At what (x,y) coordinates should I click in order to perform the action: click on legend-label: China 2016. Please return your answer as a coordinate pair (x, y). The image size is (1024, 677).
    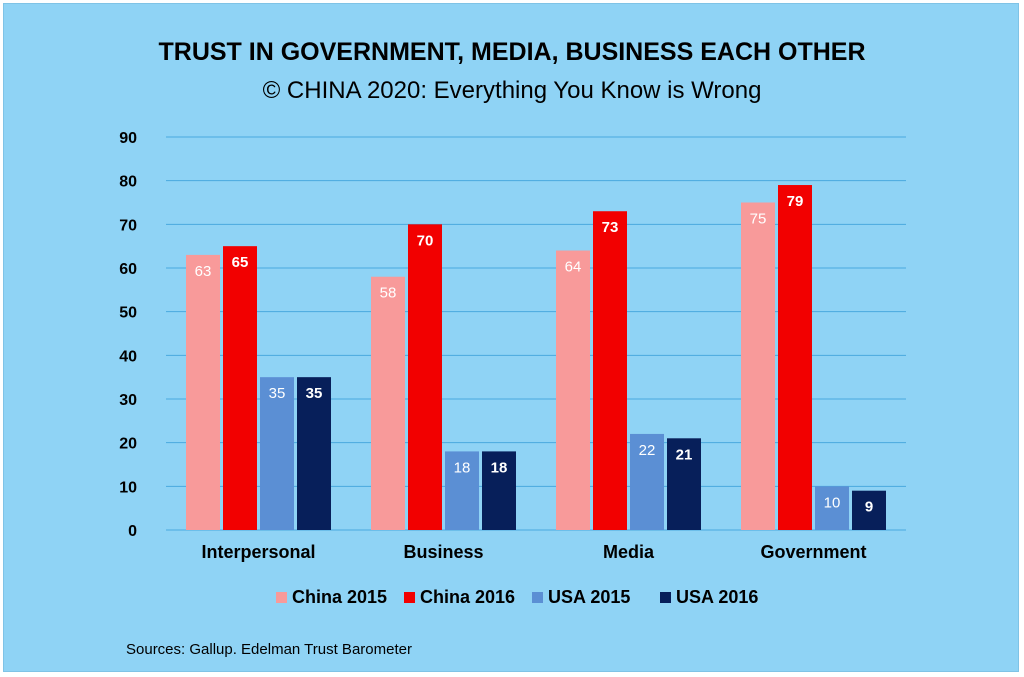
    Looking at the image, I should click on (467, 597).